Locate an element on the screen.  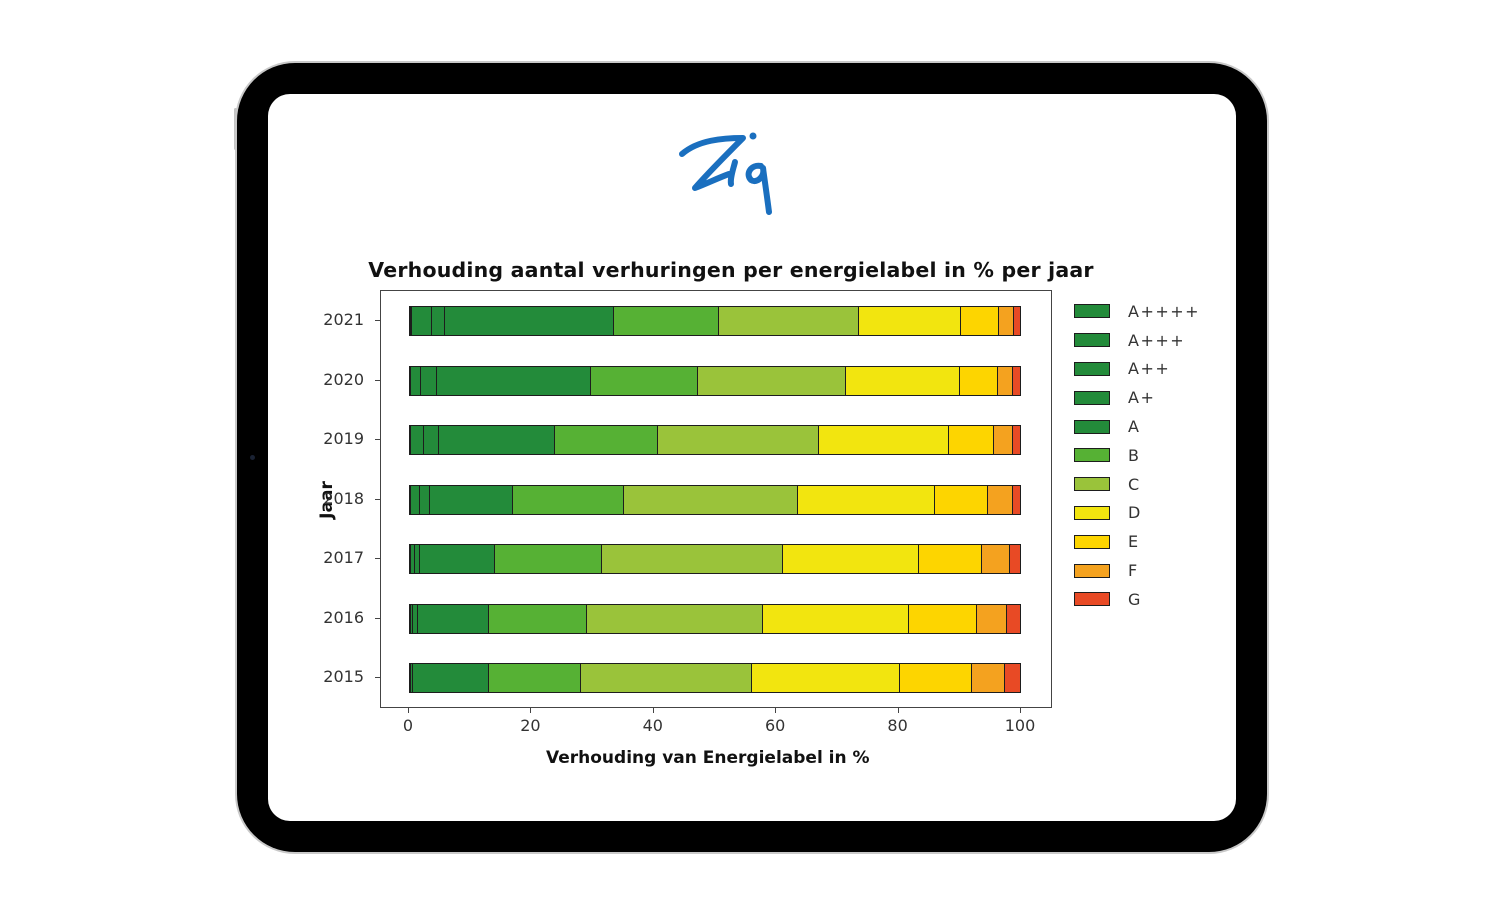
legend-label: C is located at coordinates (1134, 484).